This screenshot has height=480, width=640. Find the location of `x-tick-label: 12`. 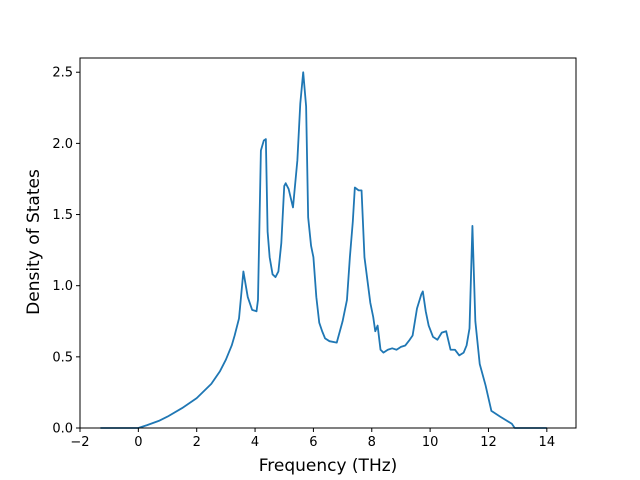

x-tick-label: 12 is located at coordinates (488, 442).